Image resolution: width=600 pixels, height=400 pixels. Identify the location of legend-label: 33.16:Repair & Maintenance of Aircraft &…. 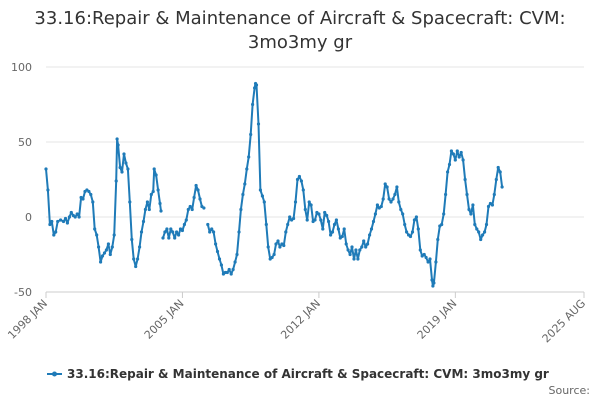
(308, 374).